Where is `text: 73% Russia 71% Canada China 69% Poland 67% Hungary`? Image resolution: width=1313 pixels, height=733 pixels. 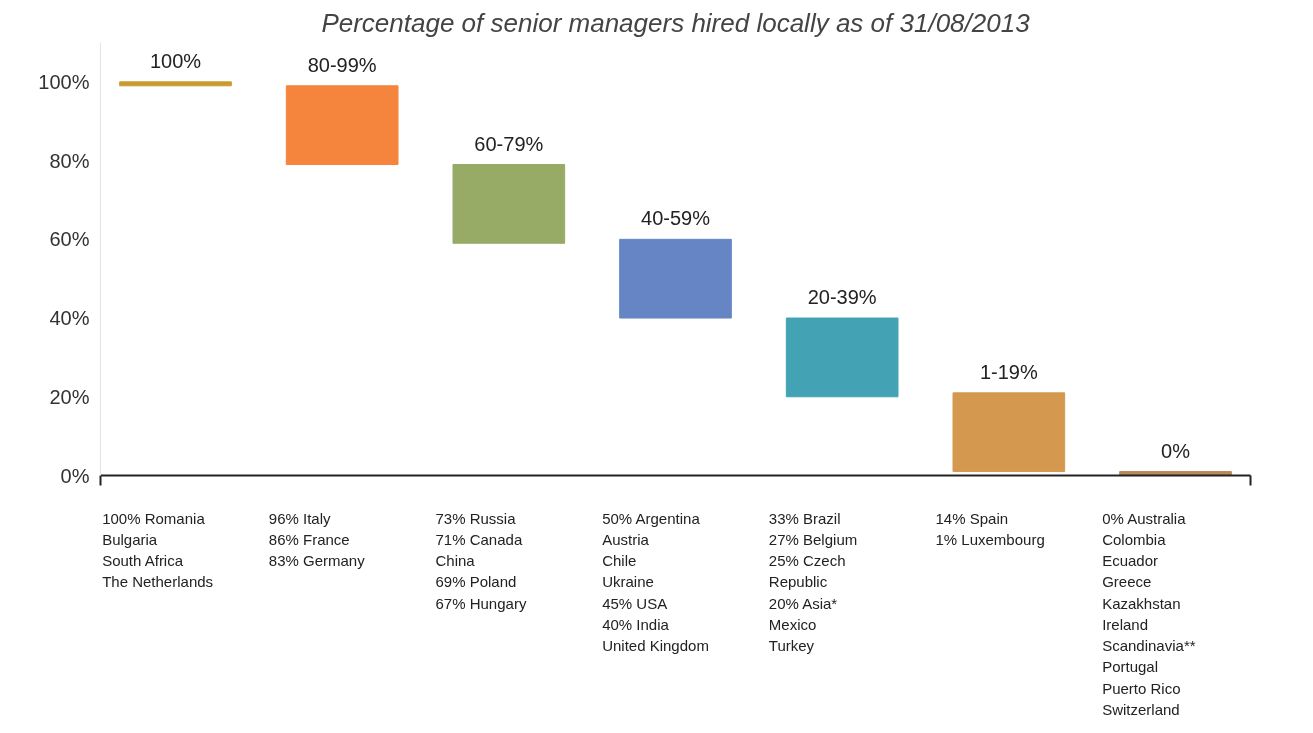 text: 73% Russia 71% Canada China 69% Poland 67% Hungary is located at coordinates (481, 560).